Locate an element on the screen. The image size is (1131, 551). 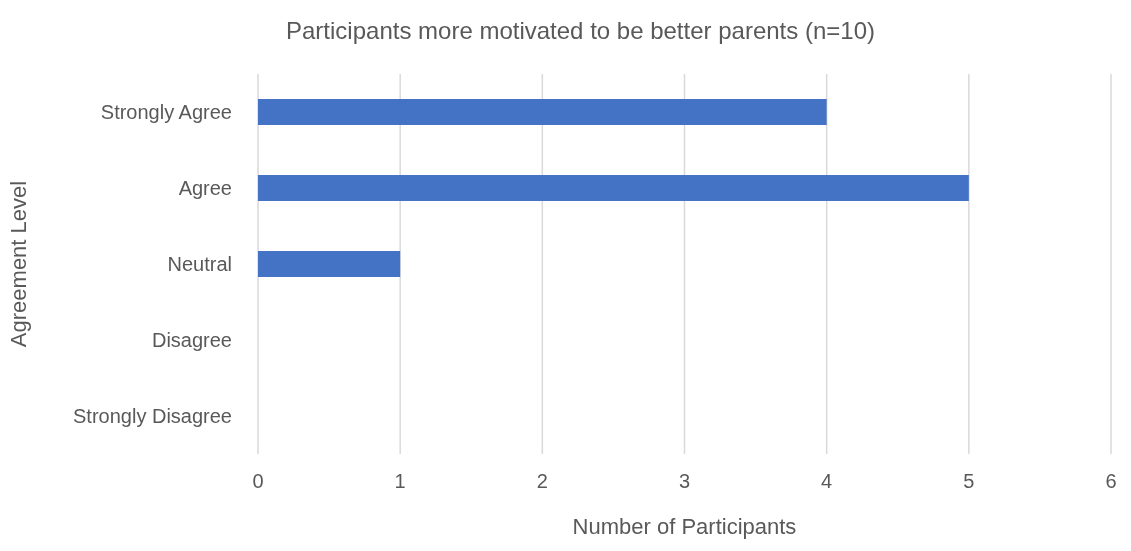
x-tick-label: 2 is located at coordinates (542, 481).